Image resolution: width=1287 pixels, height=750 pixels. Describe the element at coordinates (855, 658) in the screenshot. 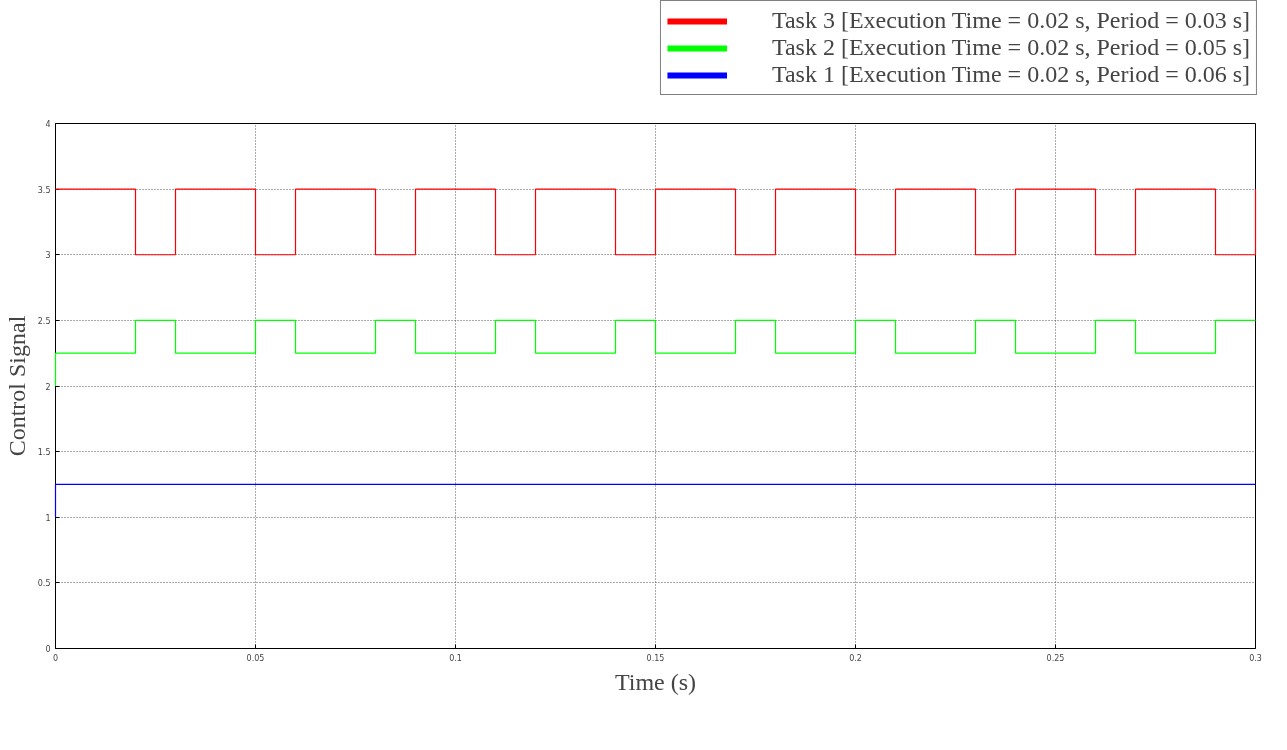

I see `x-tick-label: 0.2` at that location.